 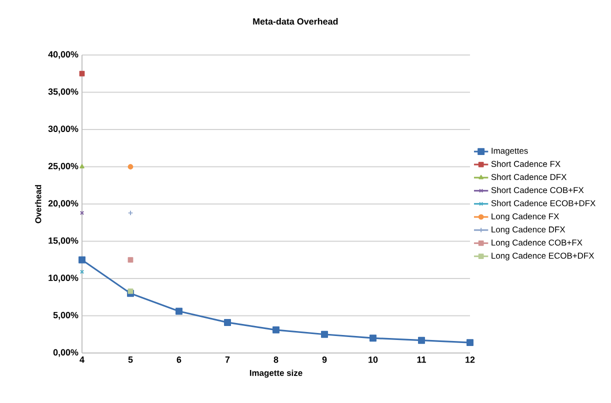 I want to click on y-axis-title: Overhead, so click(x=38, y=204).